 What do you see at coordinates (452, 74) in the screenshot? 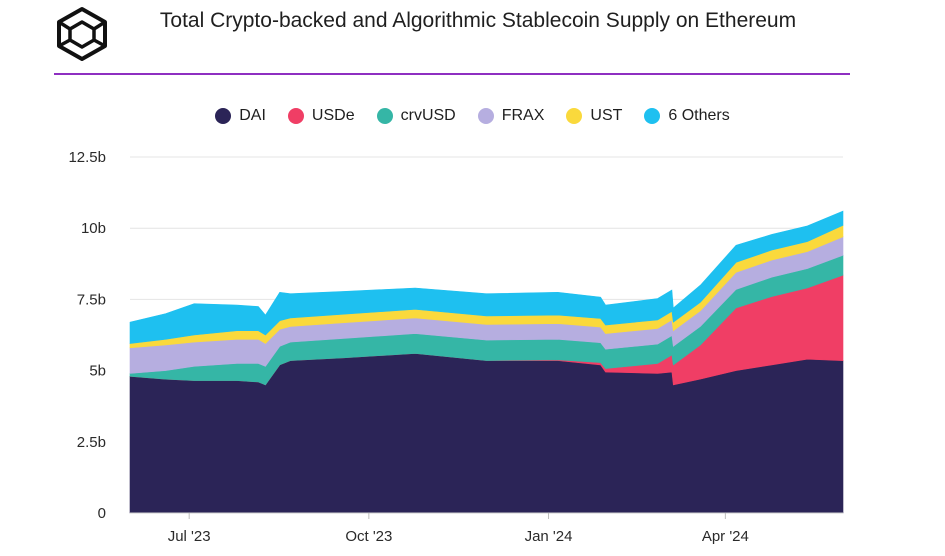
I see `title-divider` at bounding box center [452, 74].